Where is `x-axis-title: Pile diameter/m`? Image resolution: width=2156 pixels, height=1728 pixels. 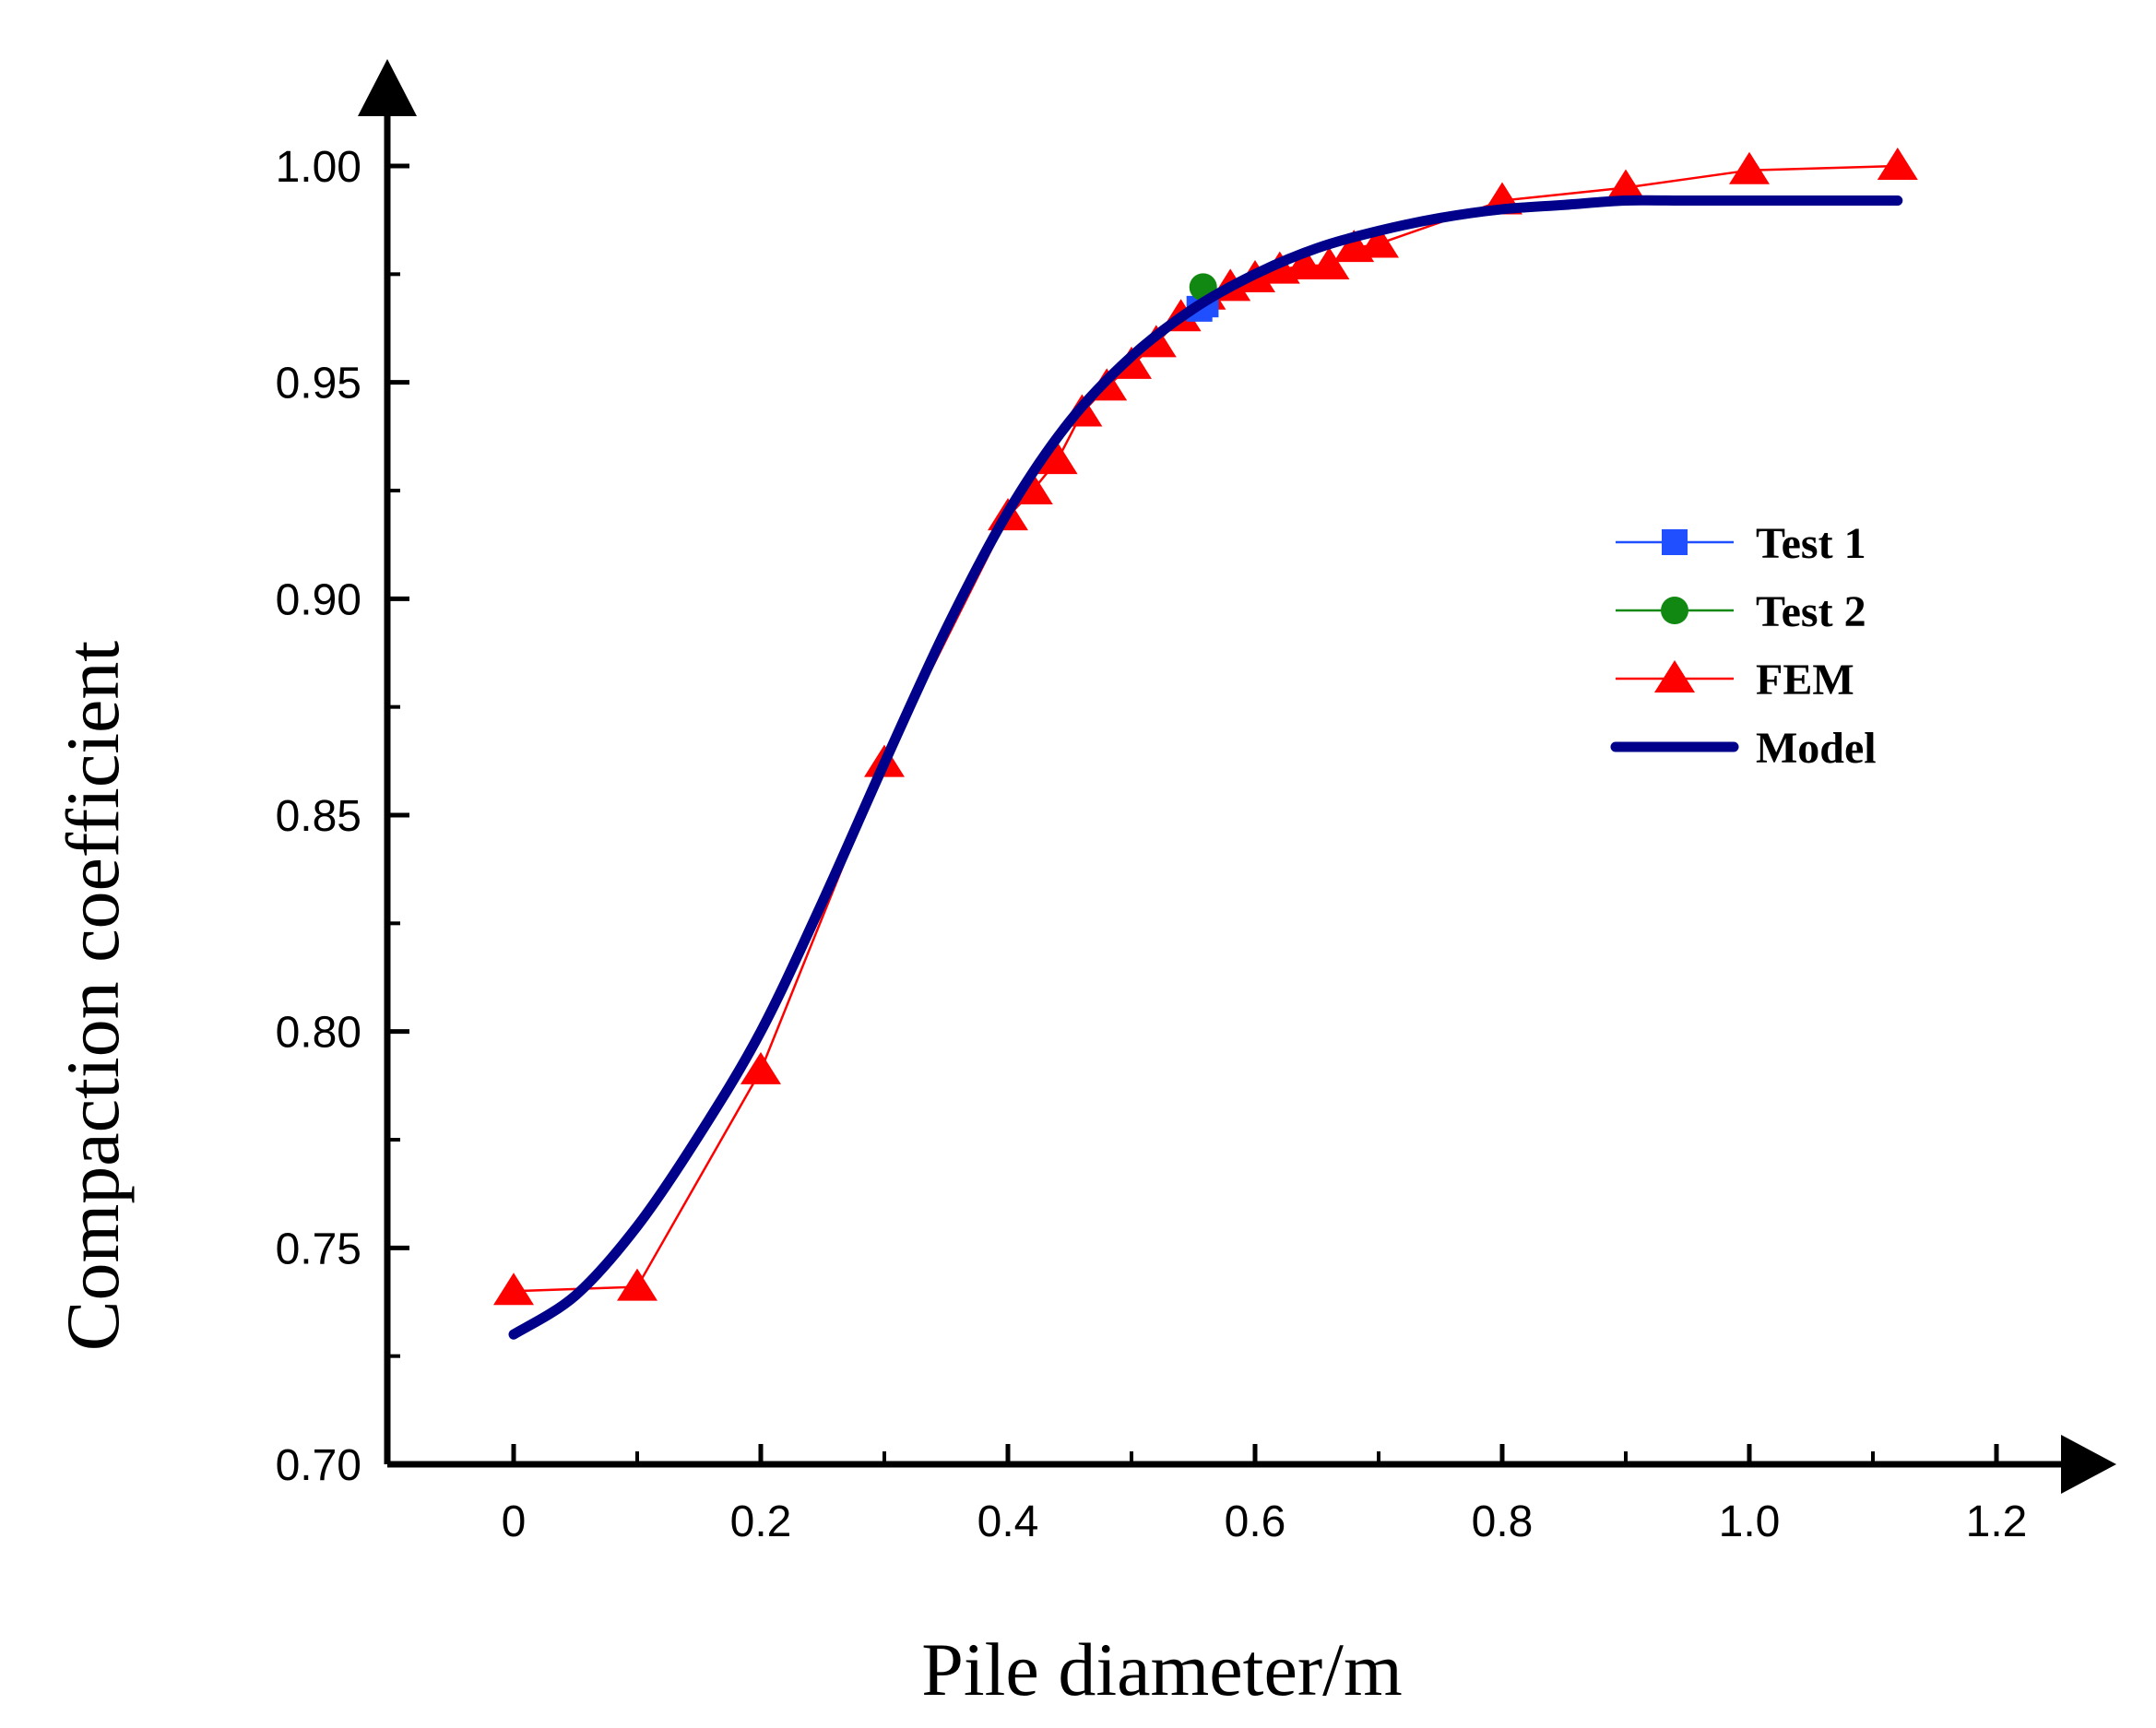 x-axis-title: Pile diameter/m is located at coordinates (1162, 1669).